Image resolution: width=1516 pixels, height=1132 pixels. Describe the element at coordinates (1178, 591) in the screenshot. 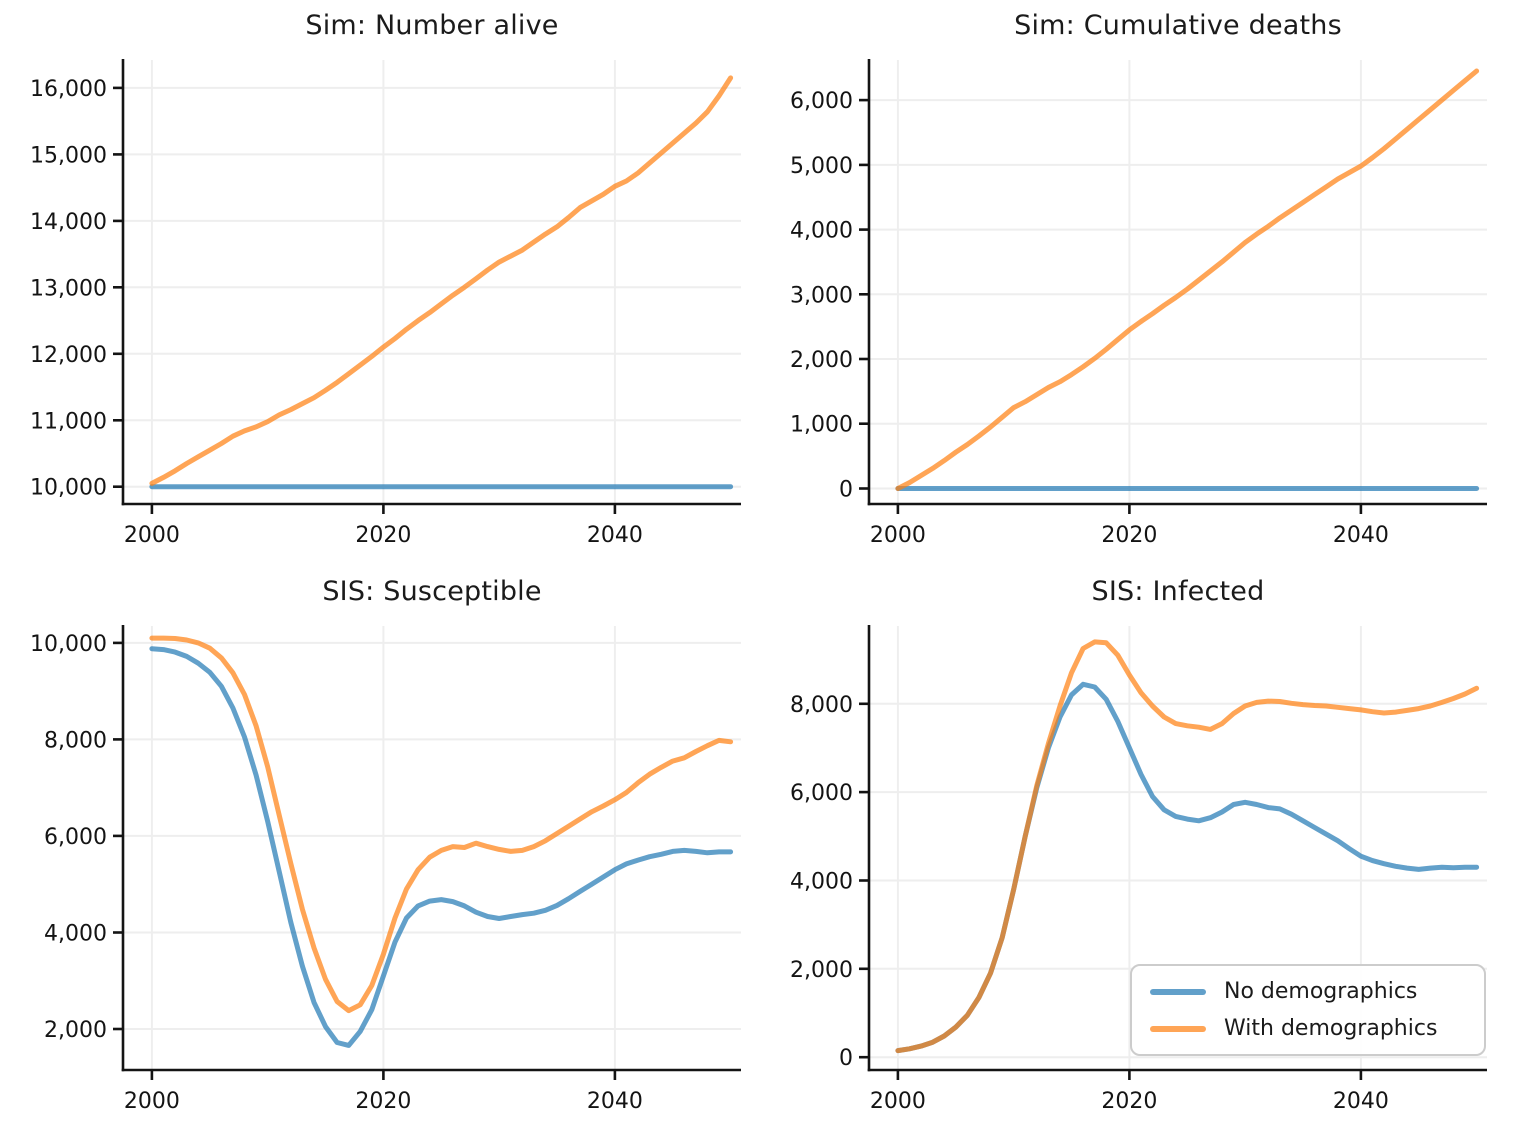

I see `chart-title-sis-infected: SIS: Infected` at that location.